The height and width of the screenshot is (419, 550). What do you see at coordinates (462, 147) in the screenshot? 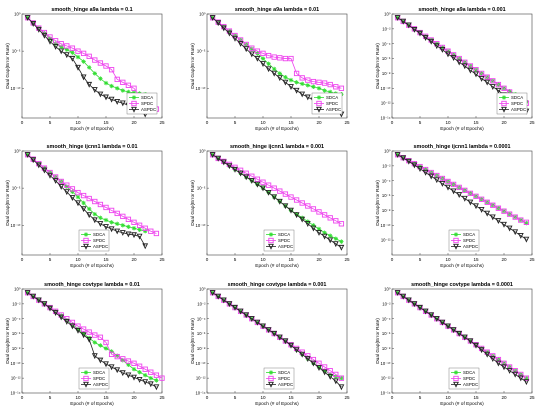
I see `chart-title: smooth_hinge ijcnn1 lambda = 0.0001` at bounding box center [462, 147].